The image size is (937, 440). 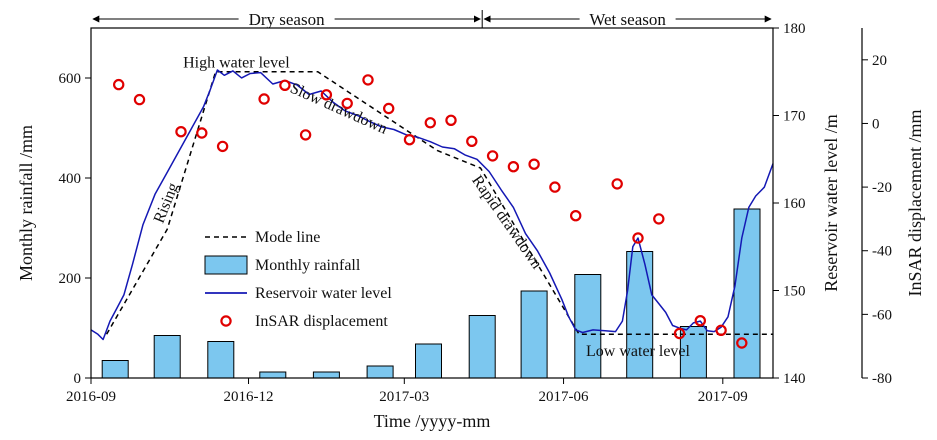 What do you see at coordinates (794, 292) in the screenshot?
I see `y-right-tick-label: 150` at bounding box center [794, 292].